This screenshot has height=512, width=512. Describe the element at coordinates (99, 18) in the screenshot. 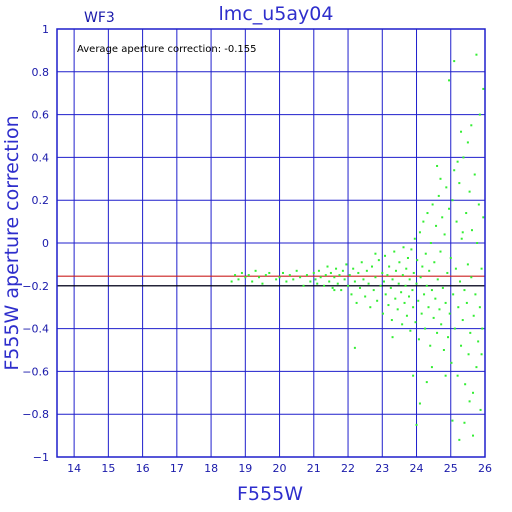

I see `chip-label: WF3` at that location.